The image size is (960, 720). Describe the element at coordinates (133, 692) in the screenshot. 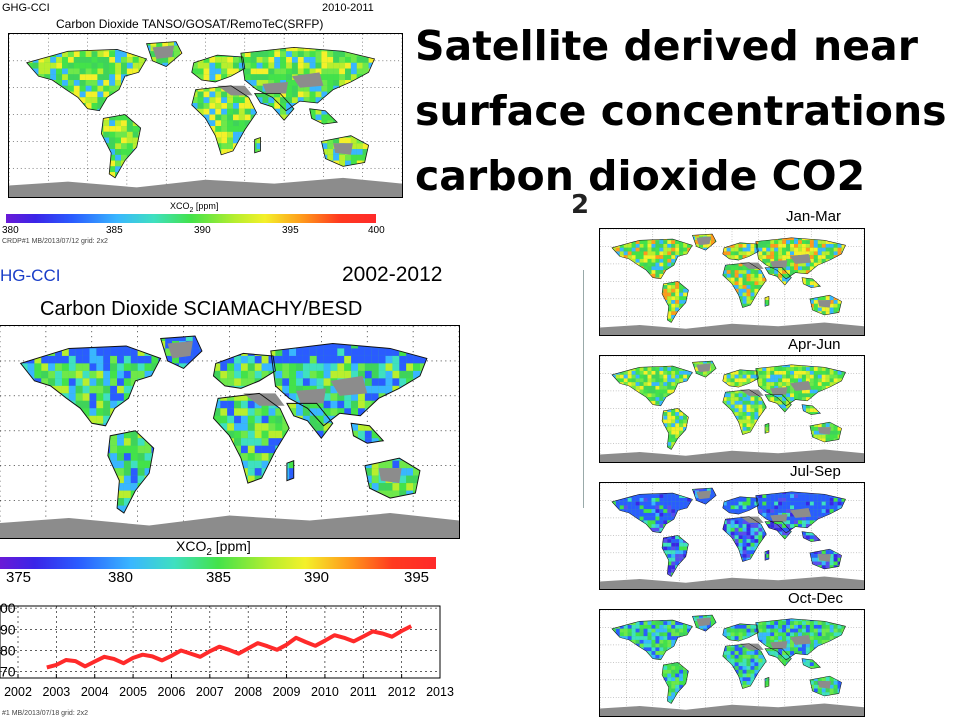

I see `trend-x-tick-label: 2005` at that location.